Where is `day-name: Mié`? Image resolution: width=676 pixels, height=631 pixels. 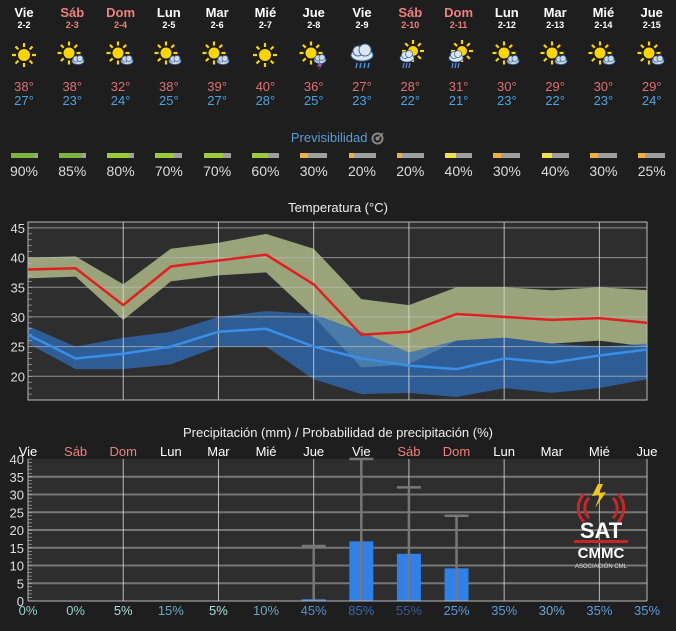 day-name: Mié is located at coordinates (265, 12).